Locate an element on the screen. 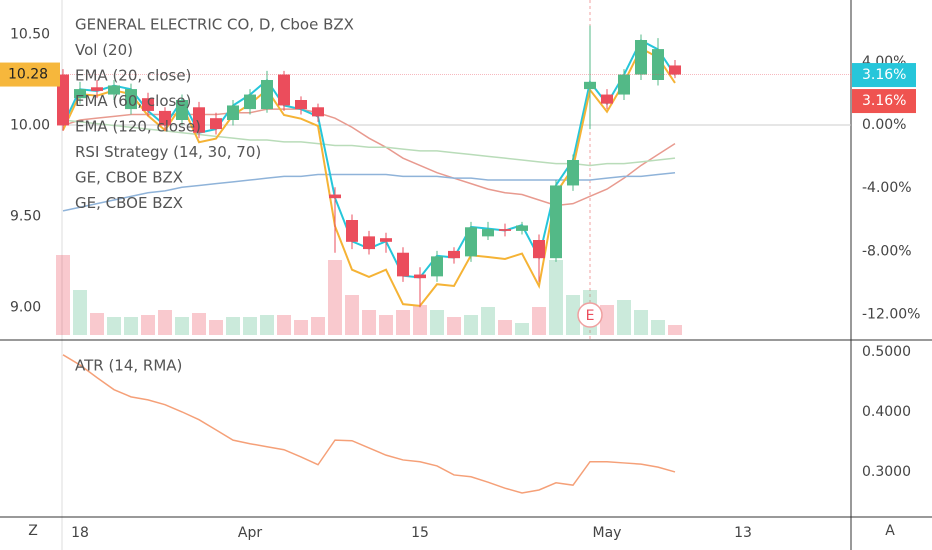 The width and height of the screenshot is (932, 550). y2-tick-label: -12.00% is located at coordinates (891, 315).